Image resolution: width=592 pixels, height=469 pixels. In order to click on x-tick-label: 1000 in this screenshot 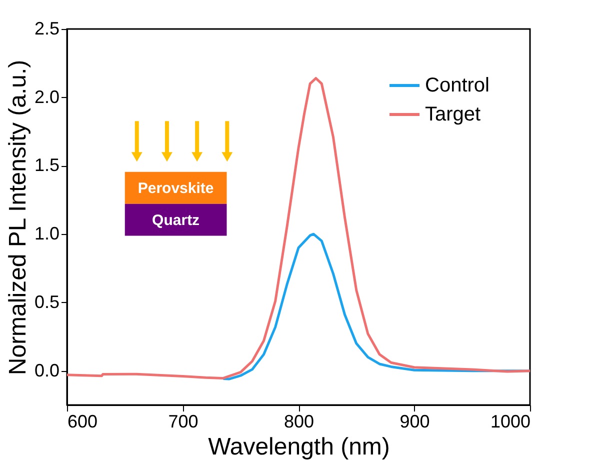, I will do `click(510, 422)`.